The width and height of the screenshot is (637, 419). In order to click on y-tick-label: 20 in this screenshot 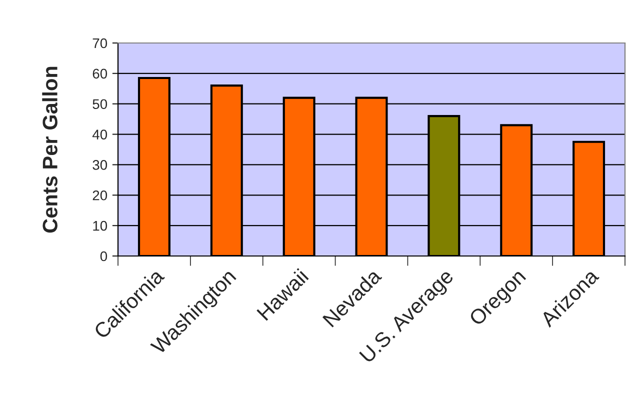, I will do `click(100, 195)`.